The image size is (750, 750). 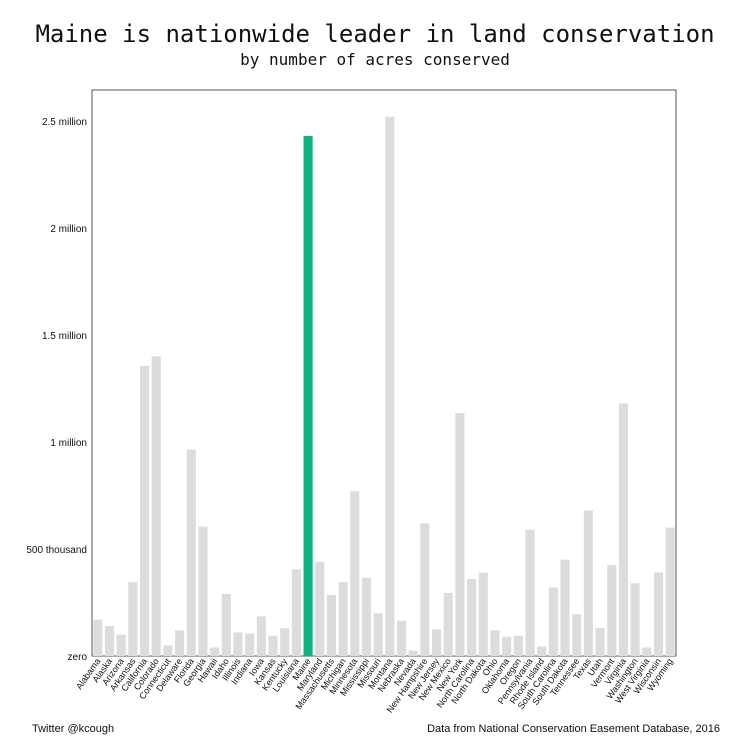 What do you see at coordinates (623, 529) in the screenshot?
I see `bar-virginia` at bounding box center [623, 529].